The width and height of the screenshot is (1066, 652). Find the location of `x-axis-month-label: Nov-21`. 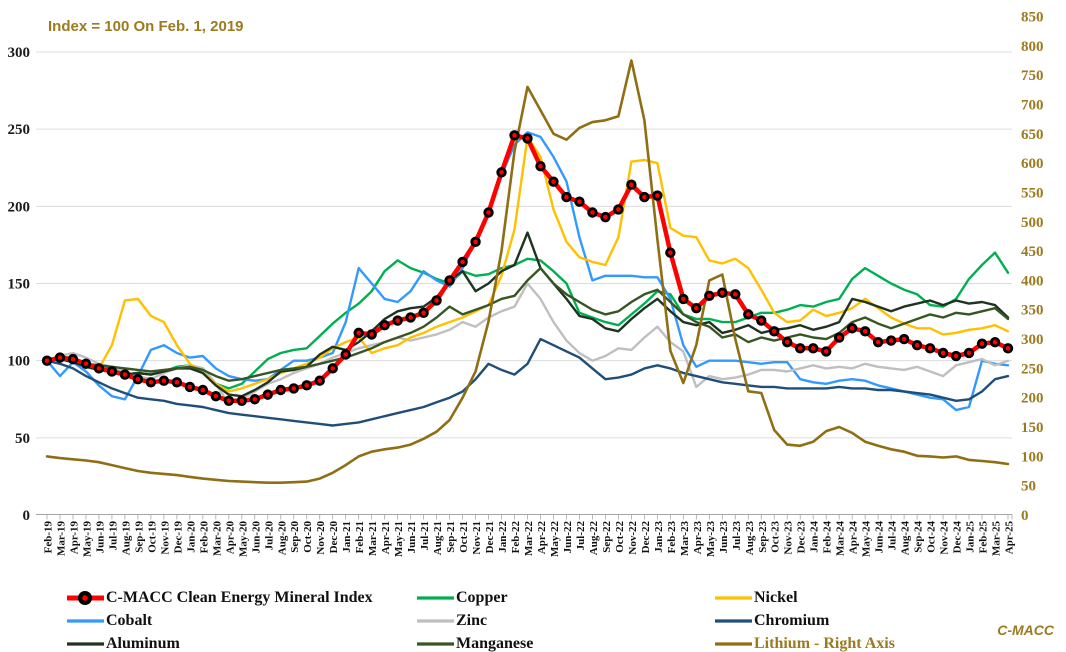

x-axis-month-label: Nov-21 is located at coordinates (477, 538).